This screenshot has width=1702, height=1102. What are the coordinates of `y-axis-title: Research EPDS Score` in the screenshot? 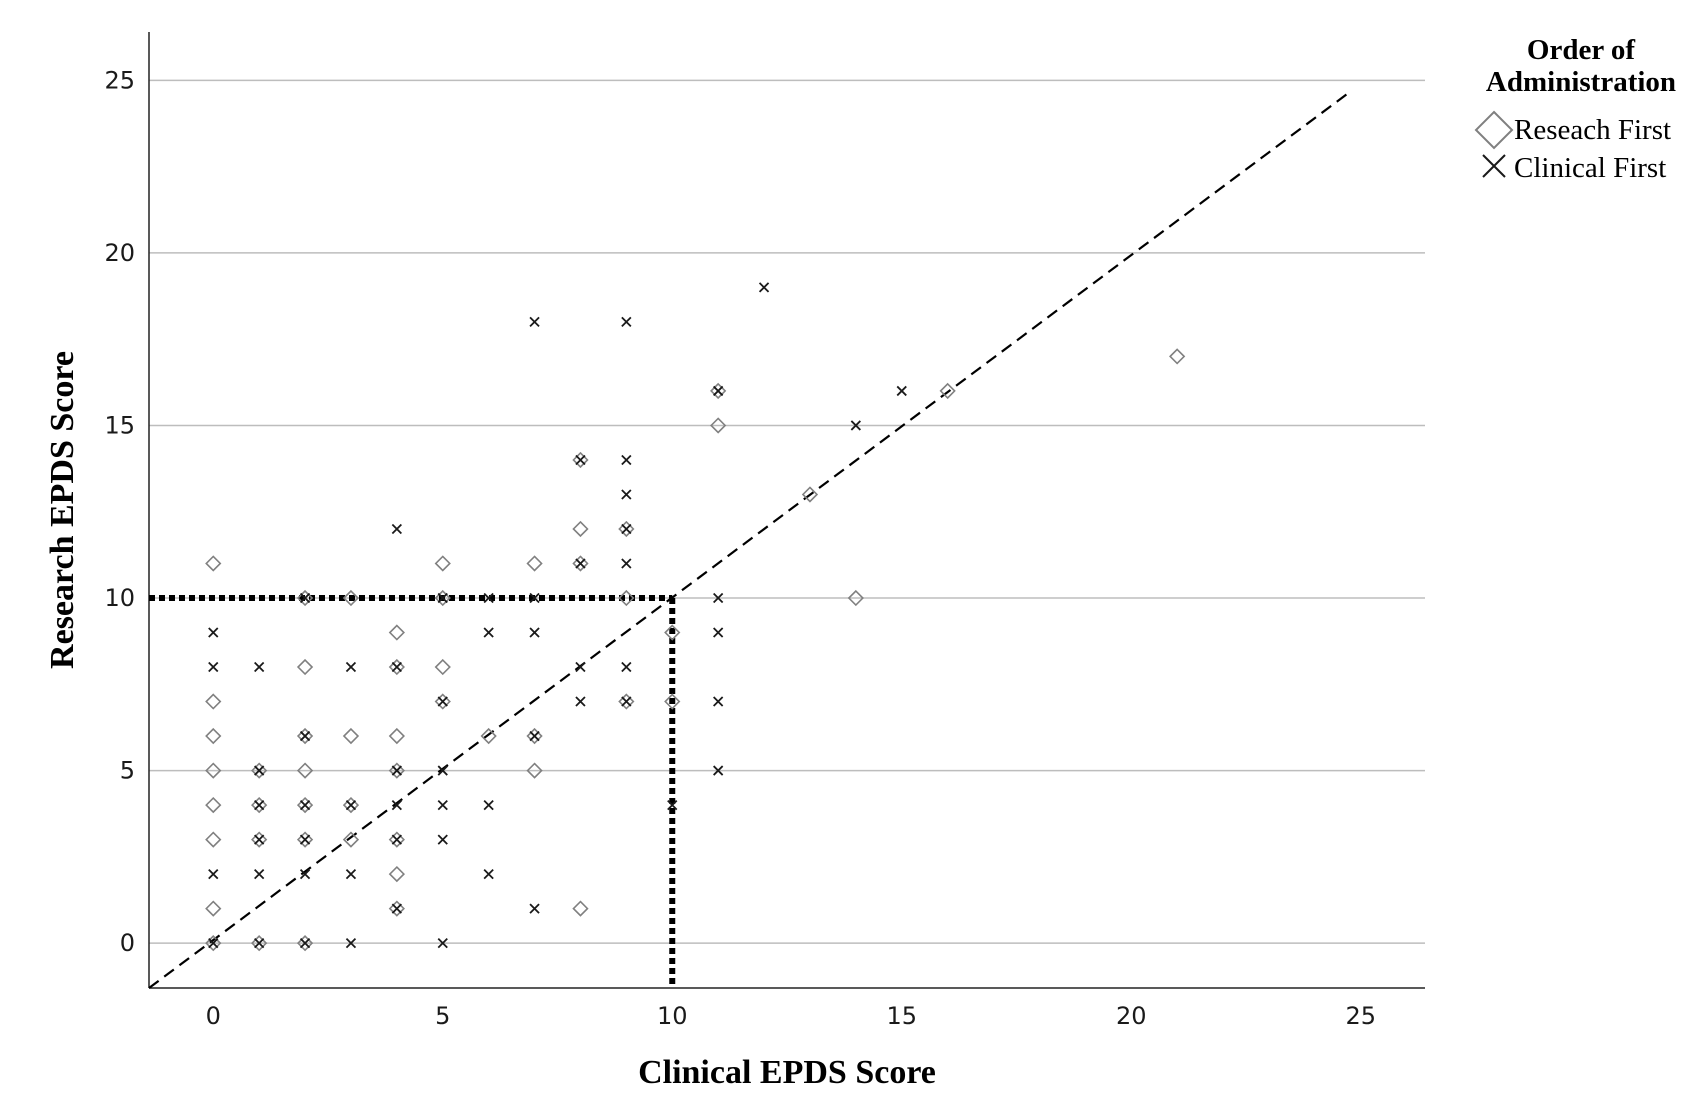 It's located at (62, 510).